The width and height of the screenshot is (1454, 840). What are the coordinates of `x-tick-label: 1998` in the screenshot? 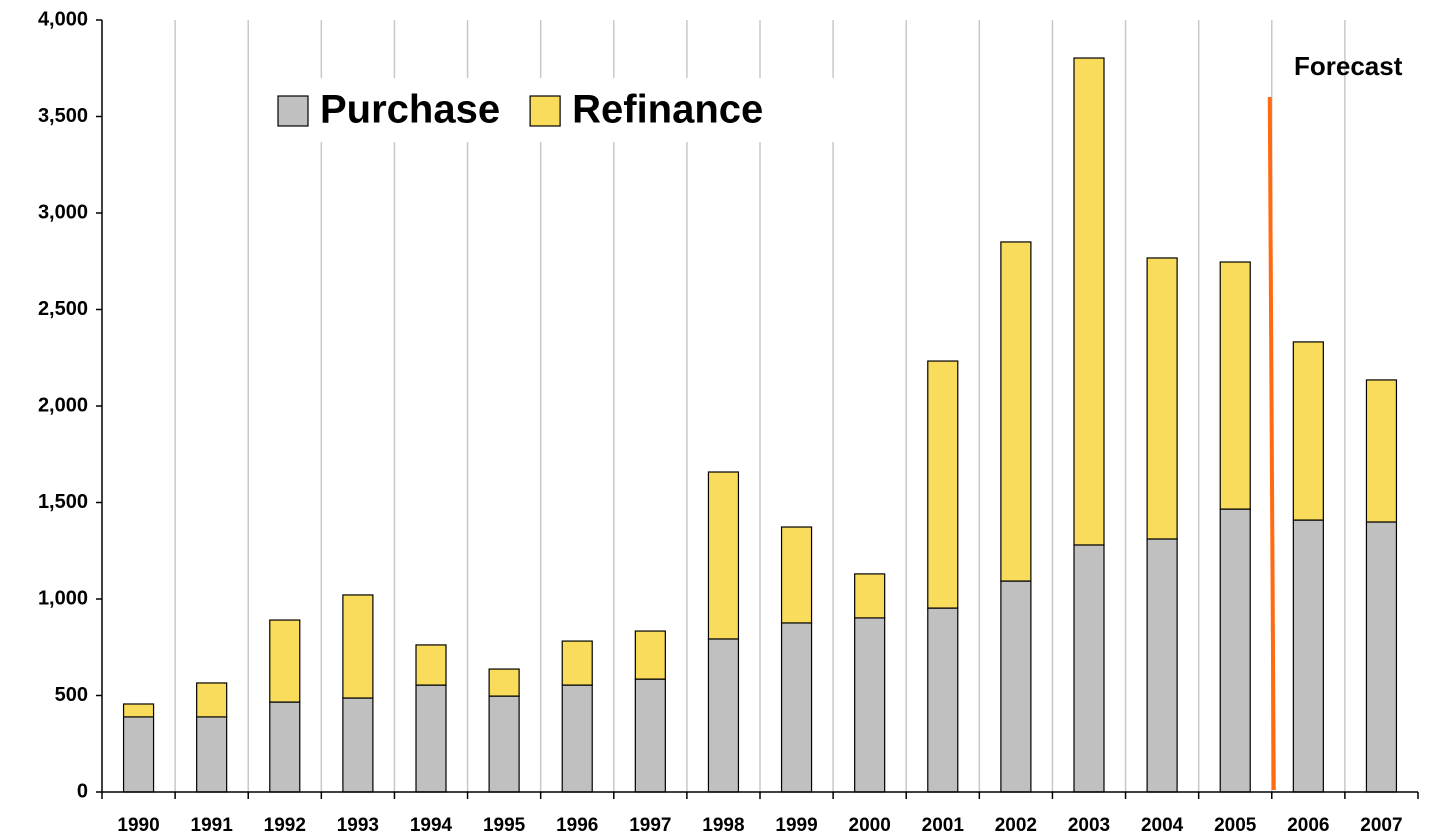 It's located at (723, 825).